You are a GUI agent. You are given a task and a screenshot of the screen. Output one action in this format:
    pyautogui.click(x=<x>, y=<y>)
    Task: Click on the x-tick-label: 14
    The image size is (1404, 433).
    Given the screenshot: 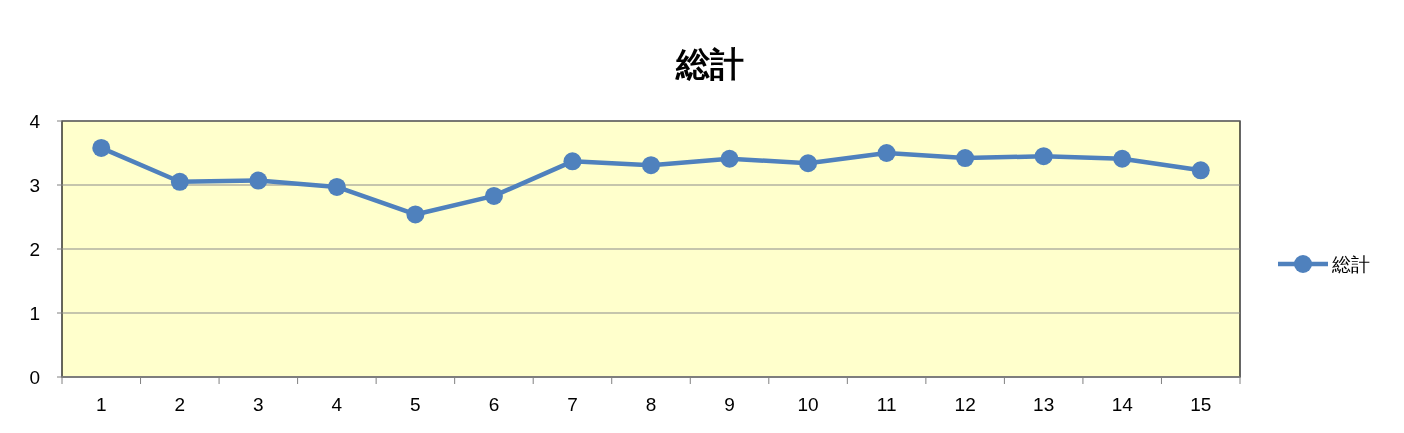 What is the action you would take?
    pyautogui.click(x=1122, y=404)
    